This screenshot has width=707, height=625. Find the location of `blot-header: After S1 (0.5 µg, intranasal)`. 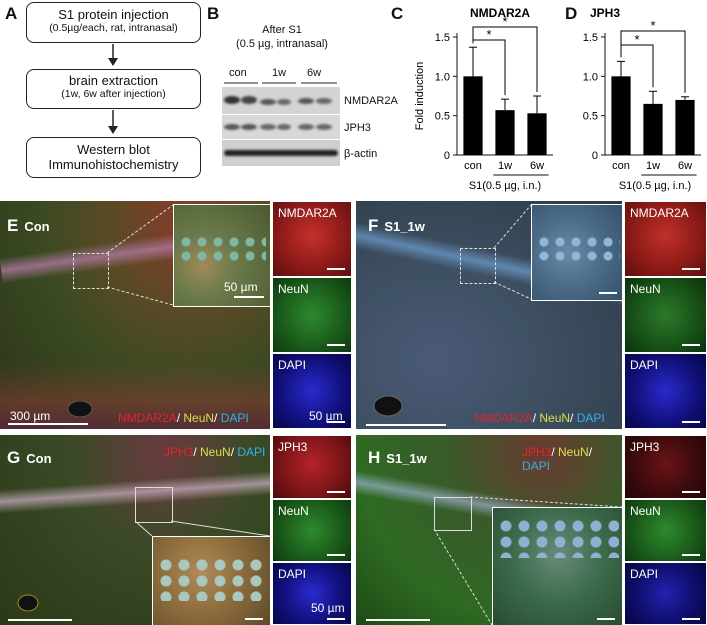

blot-header: After S1 (0.5 µg, intranasal) is located at coordinates (282, 37).